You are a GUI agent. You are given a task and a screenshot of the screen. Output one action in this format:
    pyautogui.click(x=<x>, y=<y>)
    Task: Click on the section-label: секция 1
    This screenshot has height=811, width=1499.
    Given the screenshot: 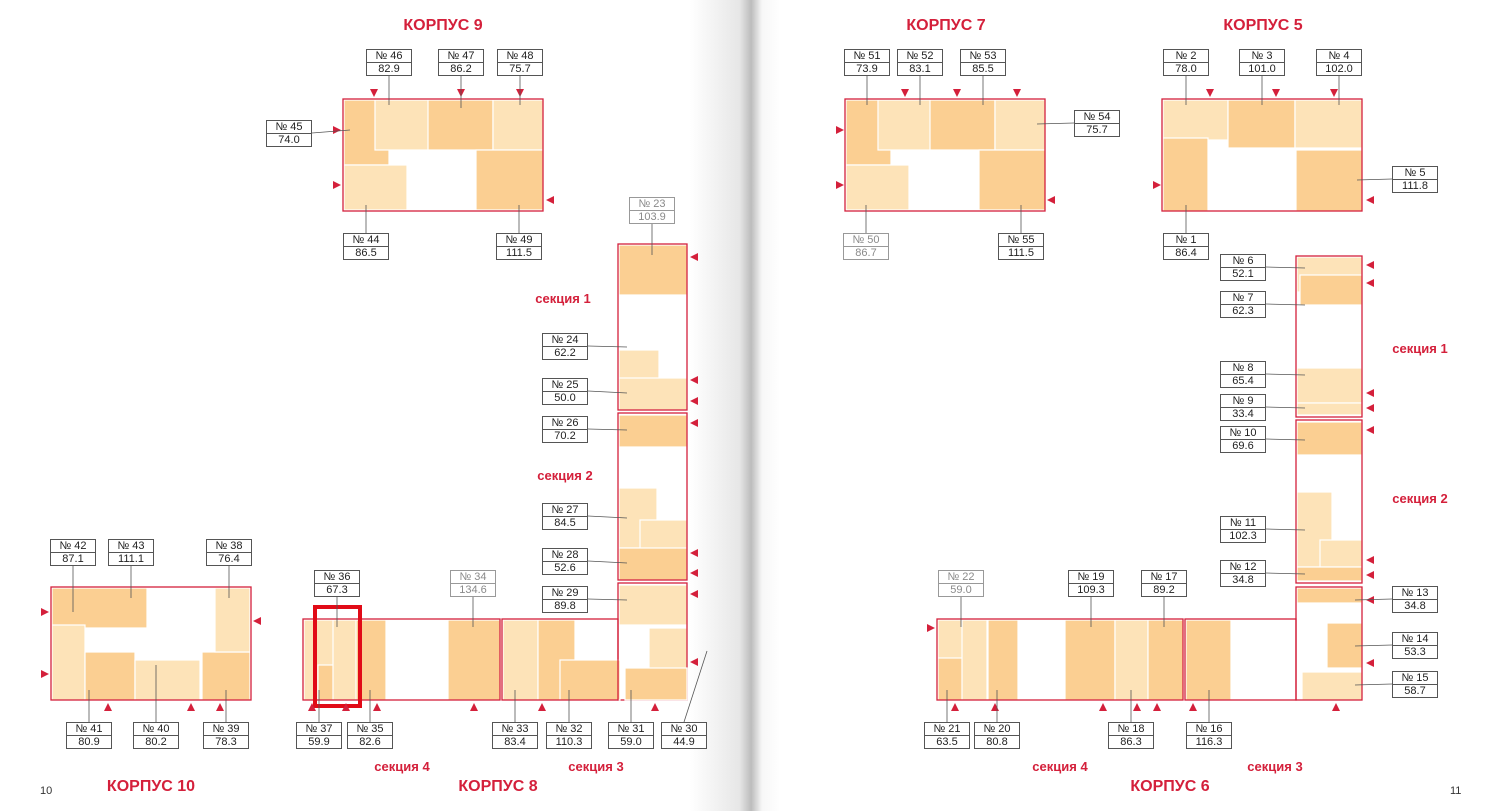 What is the action you would take?
    pyautogui.click(x=1420, y=348)
    